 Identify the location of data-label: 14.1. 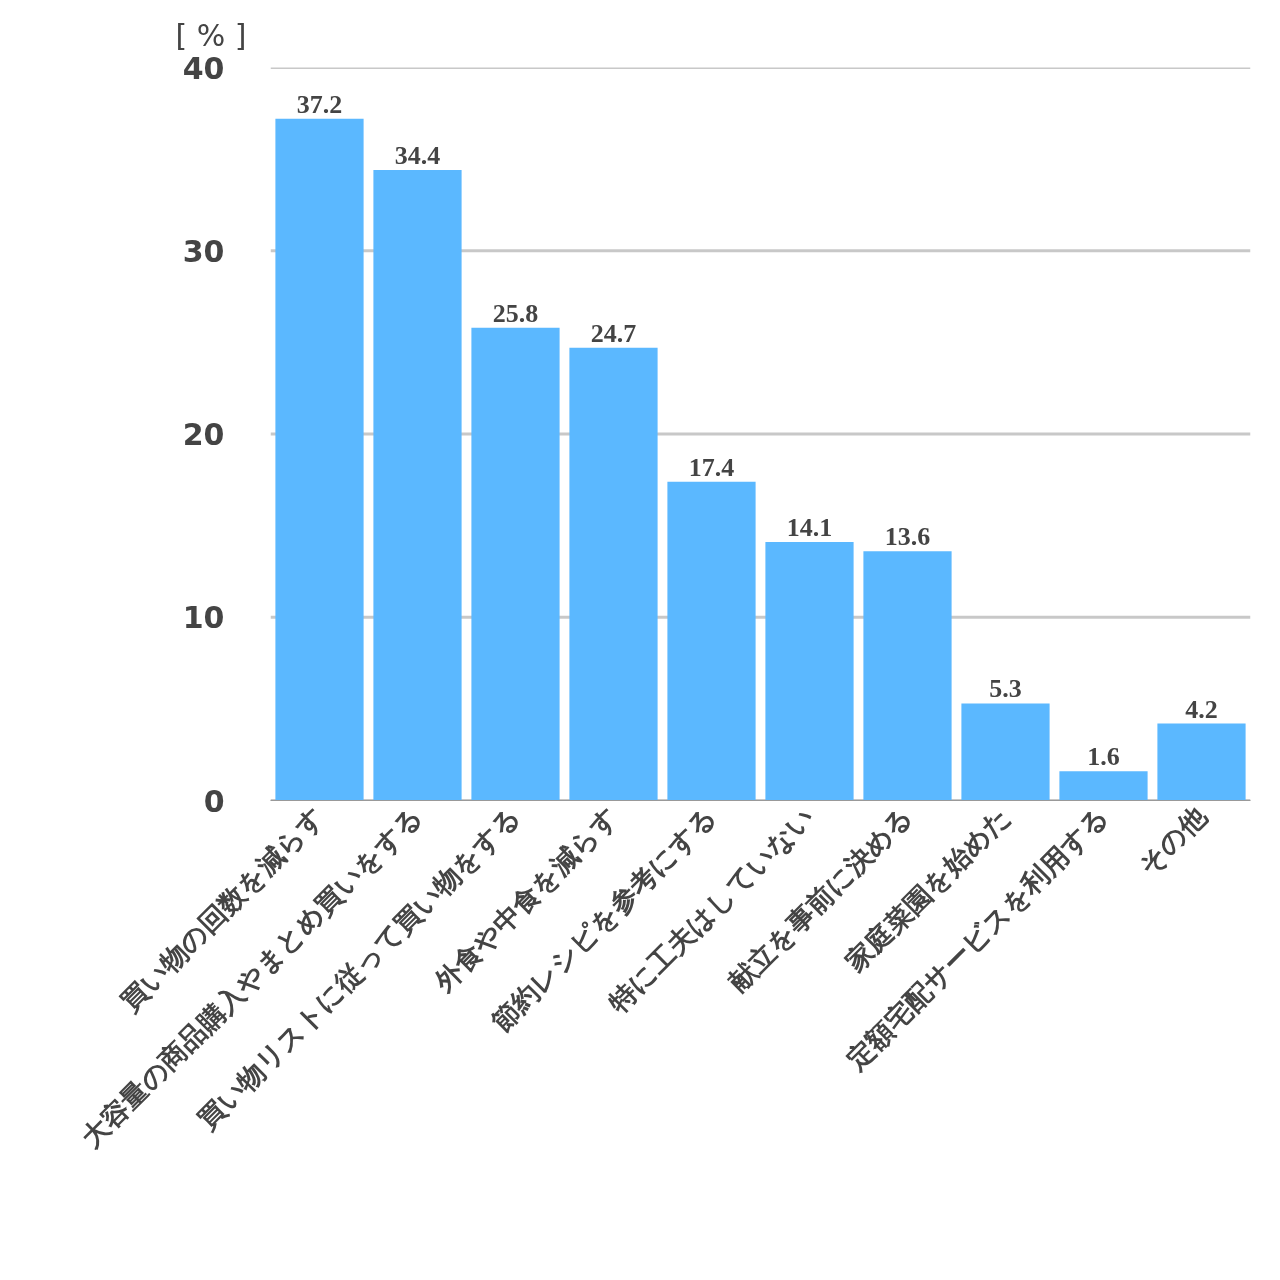
(809, 528).